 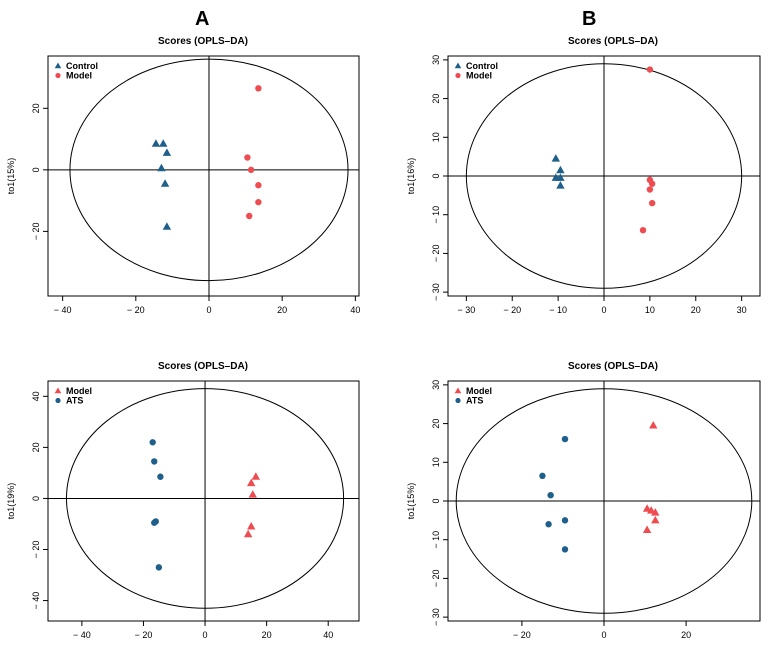 What do you see at coordinates (411, 176) in the screenshot?
I see `y-axis-label: to1(16%)` at bounding box center [411, 176].